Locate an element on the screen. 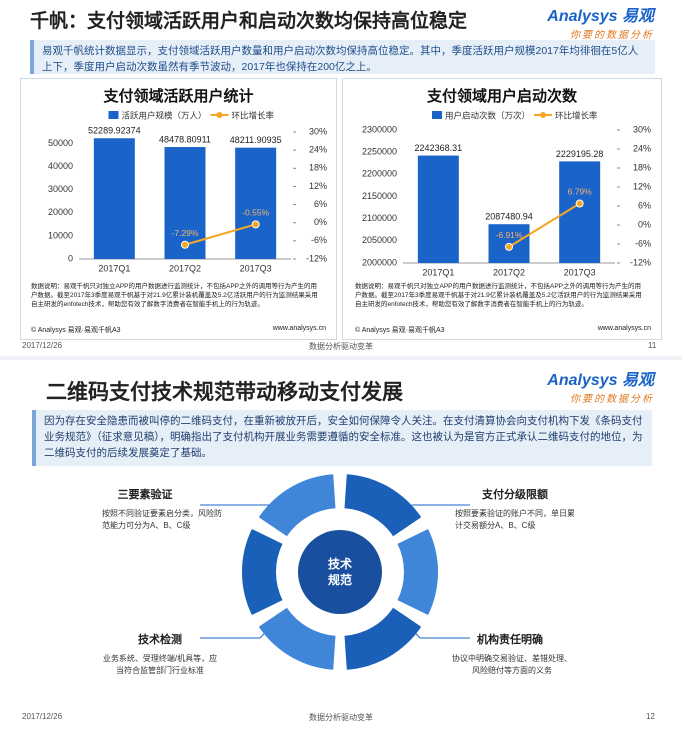 The height and width of the screenshot is (732, 682). chart-source: © Analysys 易观·易观千帆A3 is located at coordinates (400, 330).